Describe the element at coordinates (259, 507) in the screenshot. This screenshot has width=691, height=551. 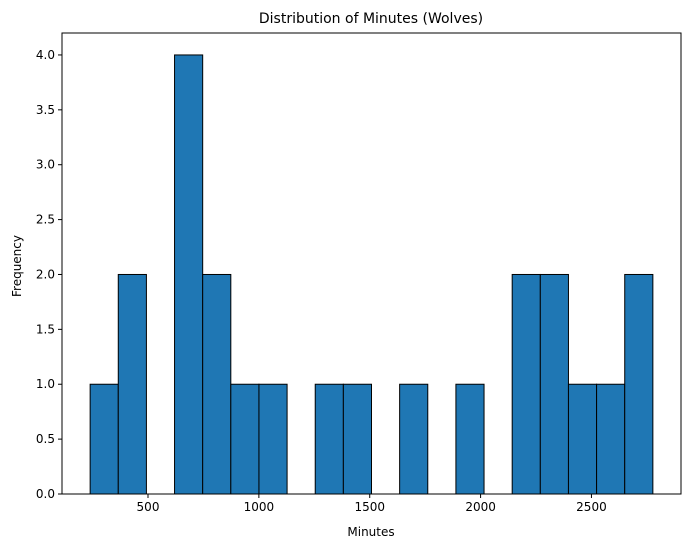
I see `x-tick-label: 1000` at that location.